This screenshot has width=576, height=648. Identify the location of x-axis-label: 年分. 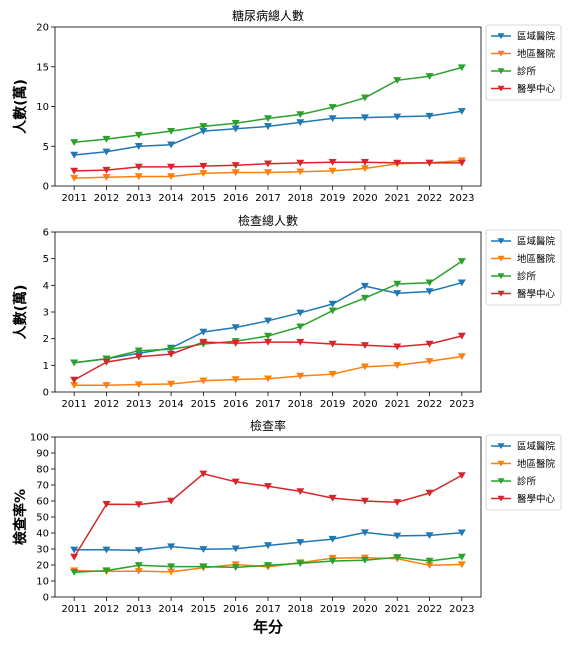
(268, 627).